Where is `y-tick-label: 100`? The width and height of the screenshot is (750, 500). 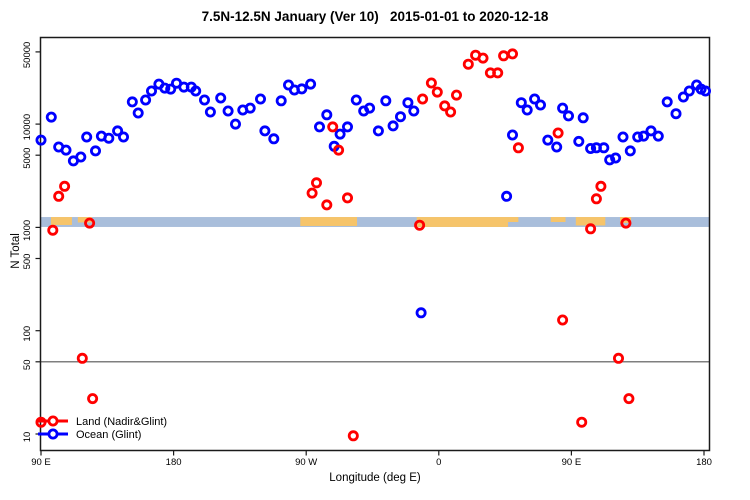 y-tick-label: 100 is located at coordinates (27, 334).